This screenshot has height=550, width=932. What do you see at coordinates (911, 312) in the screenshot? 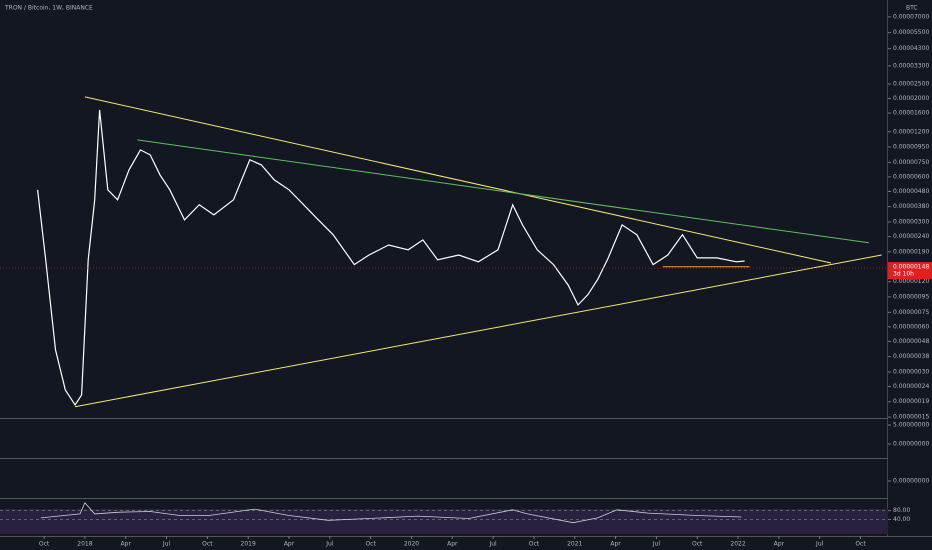
I see `y-tick-label: 0.00000075` at bounding box center [911, 312].